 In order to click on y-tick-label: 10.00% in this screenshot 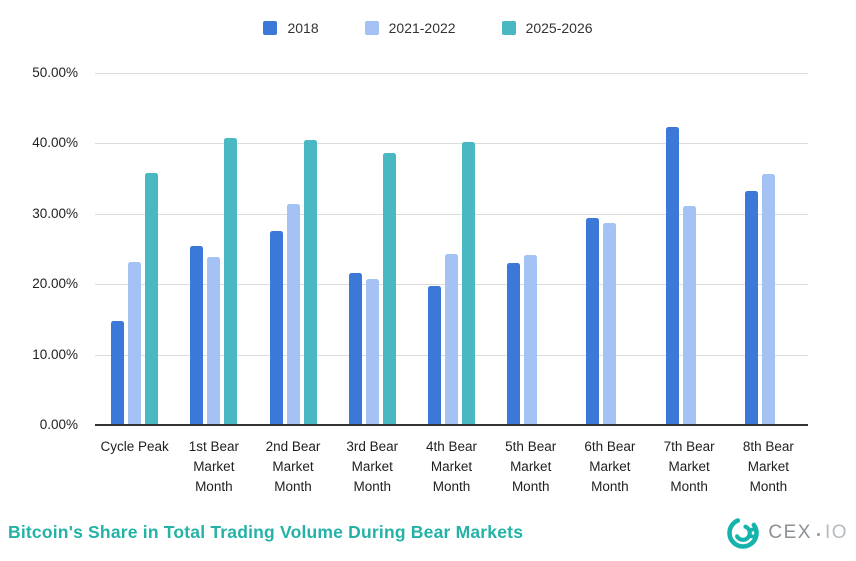, I will do `click(55, 354)`.